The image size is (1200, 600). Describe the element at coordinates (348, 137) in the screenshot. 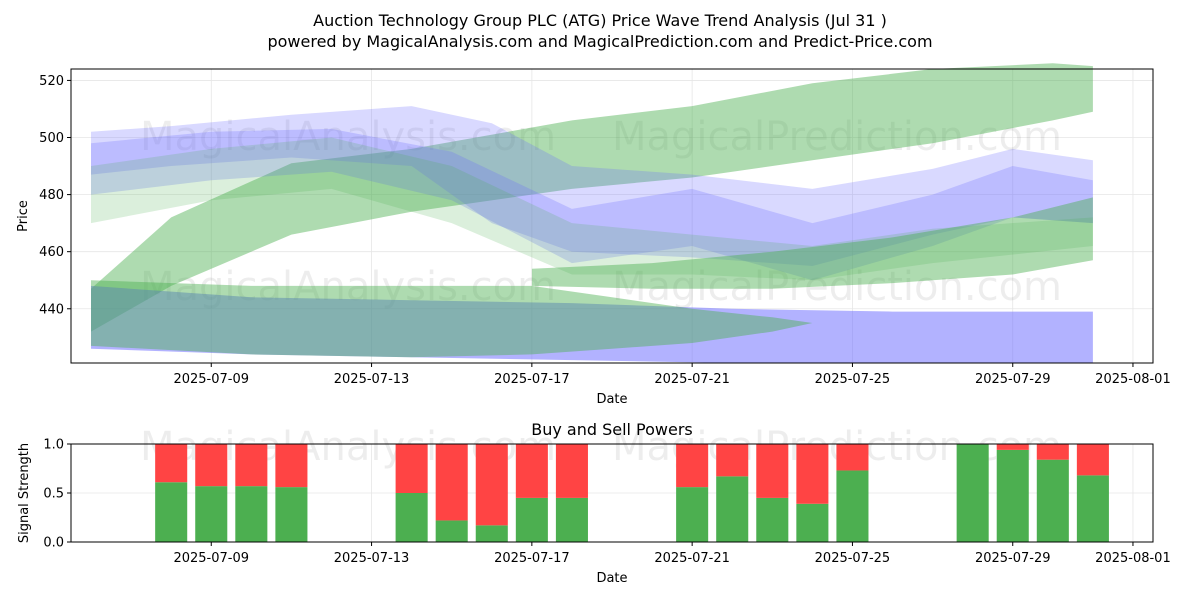

I see `watermark-text: MagicalAnalysis.com` at that location.